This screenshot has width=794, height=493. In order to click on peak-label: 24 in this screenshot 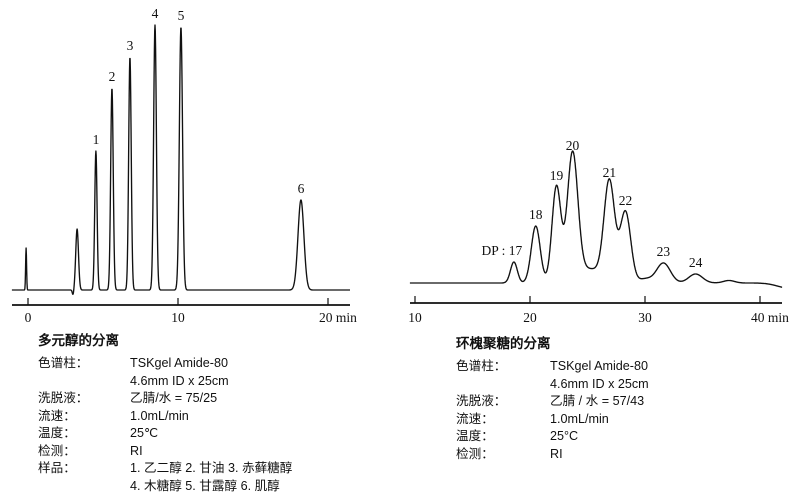, I will do `click(696, 262)`.